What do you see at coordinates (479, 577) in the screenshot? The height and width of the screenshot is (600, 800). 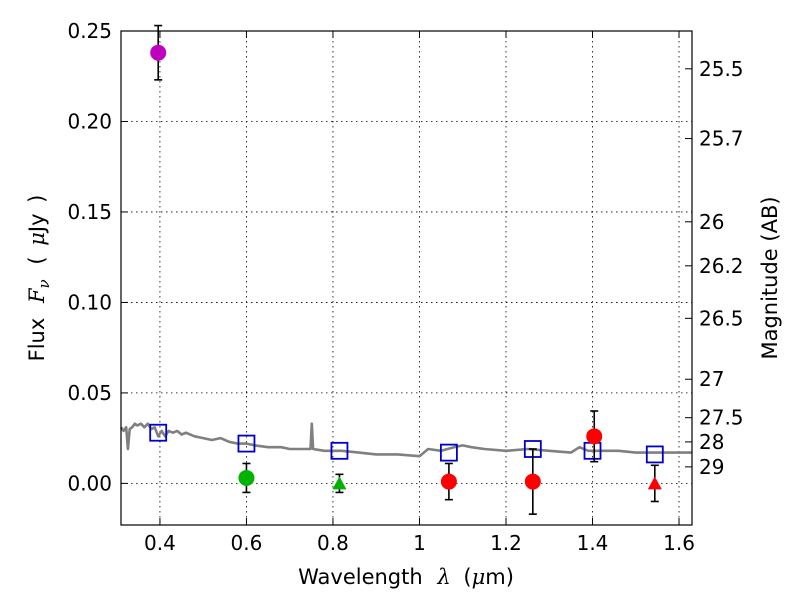 I see `x-axis-unit-mu: μ` at bounding box center [479, 577].